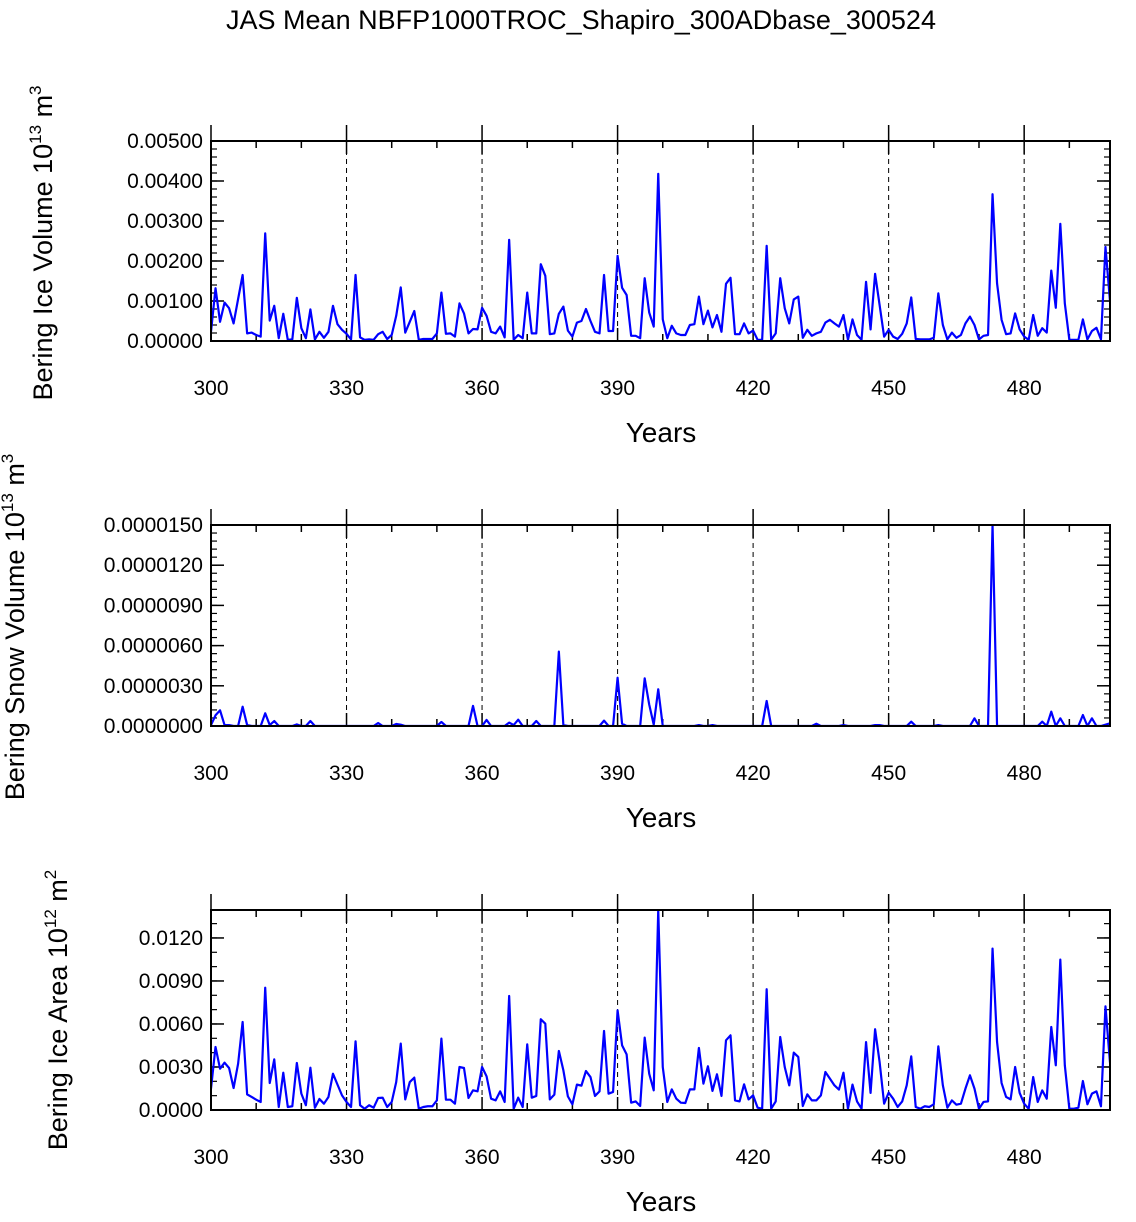 Image resolution: width=1136 pixels, height=1222 pixels. What do you see at coordinates (15, 656) in the screenshot?
I see `y-axis-label-text: Bering Snow Volume 10` at bounding box center [15, 656].